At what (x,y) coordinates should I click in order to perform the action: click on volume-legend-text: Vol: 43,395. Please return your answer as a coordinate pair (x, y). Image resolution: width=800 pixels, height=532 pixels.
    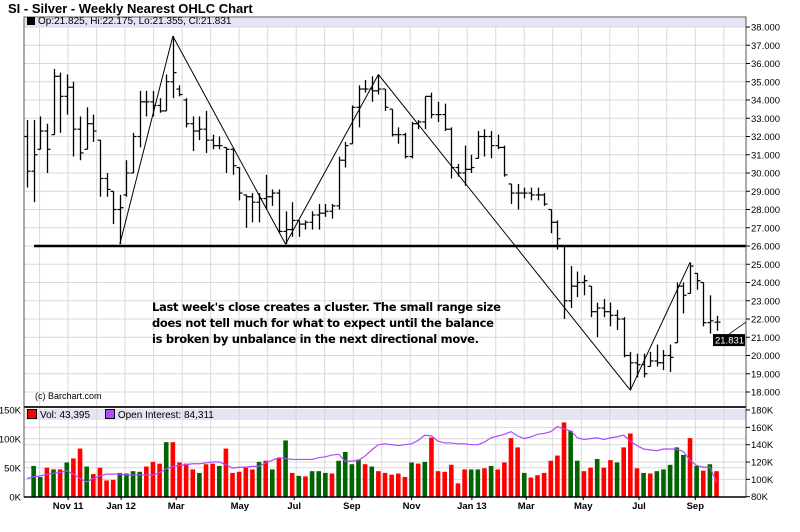
    Looking at the image, I should click on (65, 415).